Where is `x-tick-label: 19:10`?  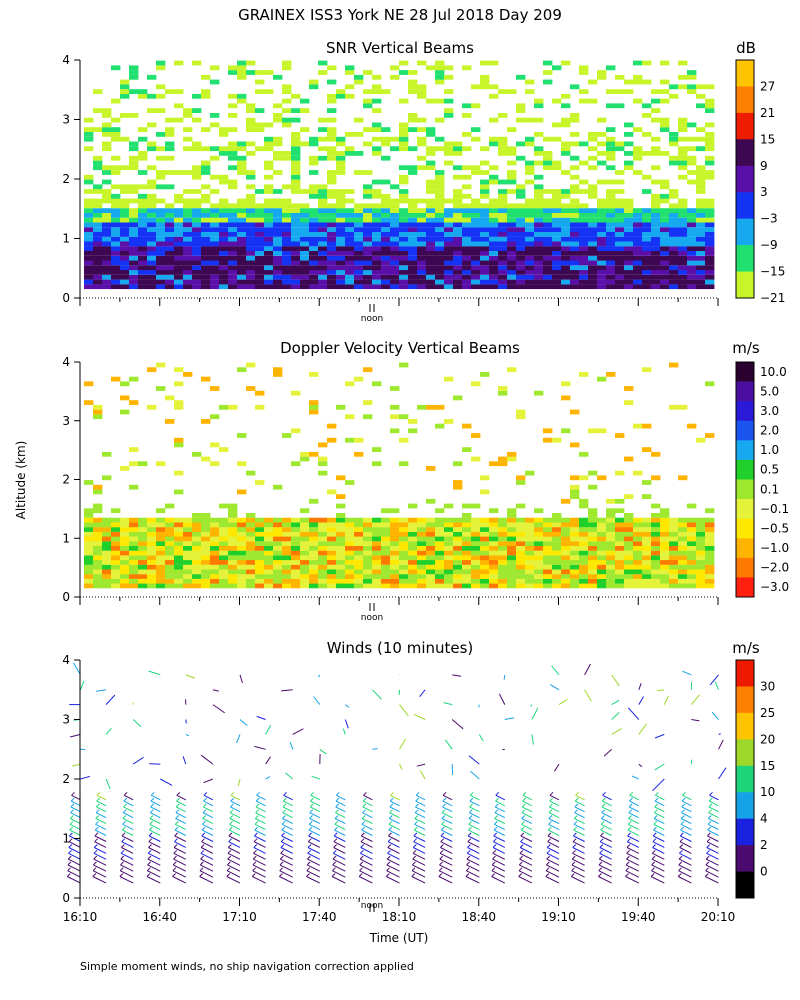 x-tick-label: 19:10 is located at coordinates (558, 917).